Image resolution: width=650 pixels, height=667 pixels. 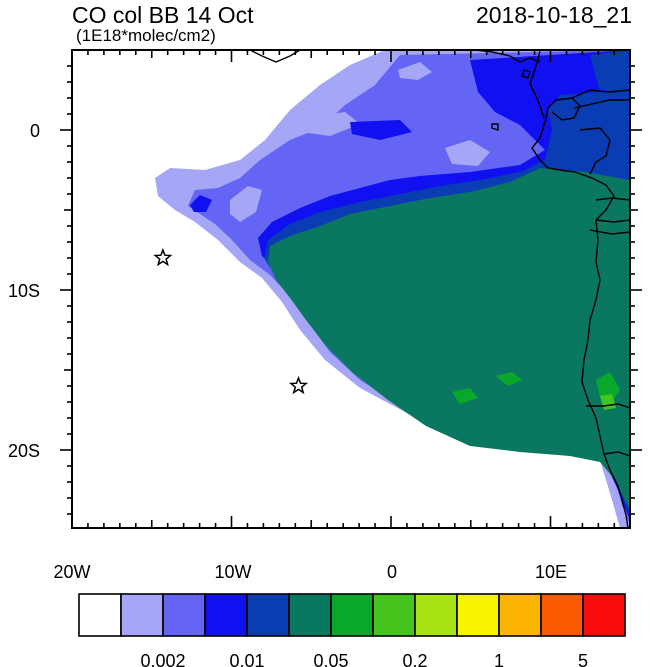 What do you see at coordinates (71, 572) in the screenshot?
I see `x-tick-label: 20W` at bounding box center [71, 572].